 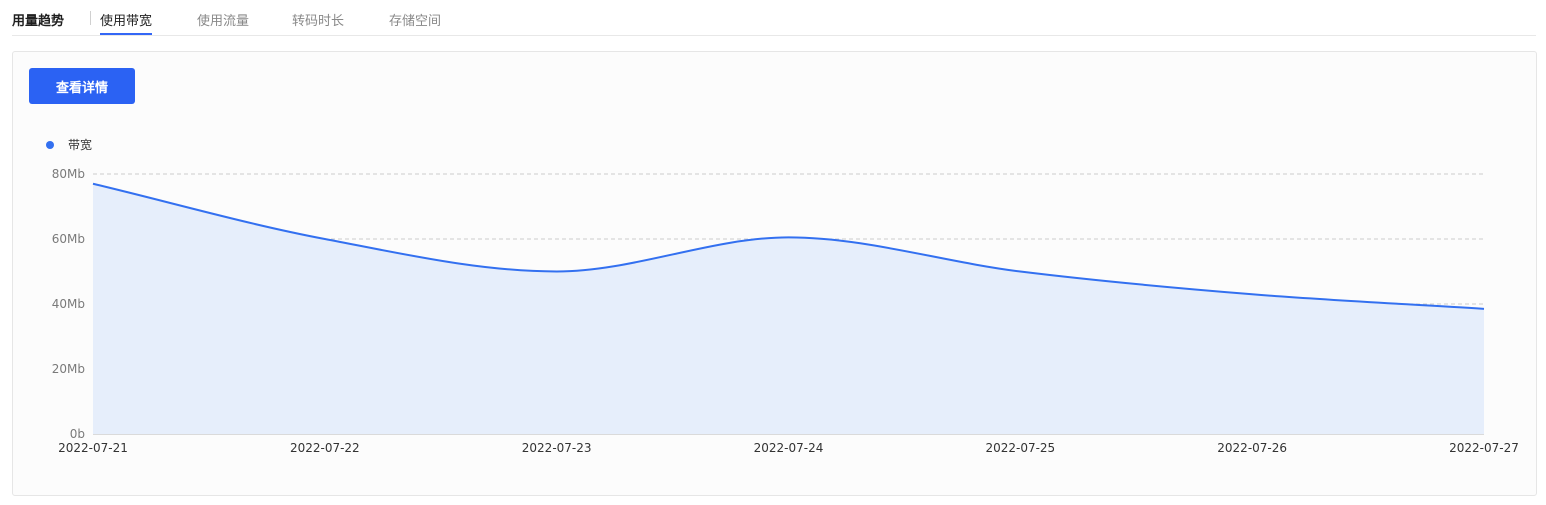 What do you see at coordinates (789, 448) in the screenshot?
I see `x-tick-label: 2022-07-24` at bounding box center [789, 448].